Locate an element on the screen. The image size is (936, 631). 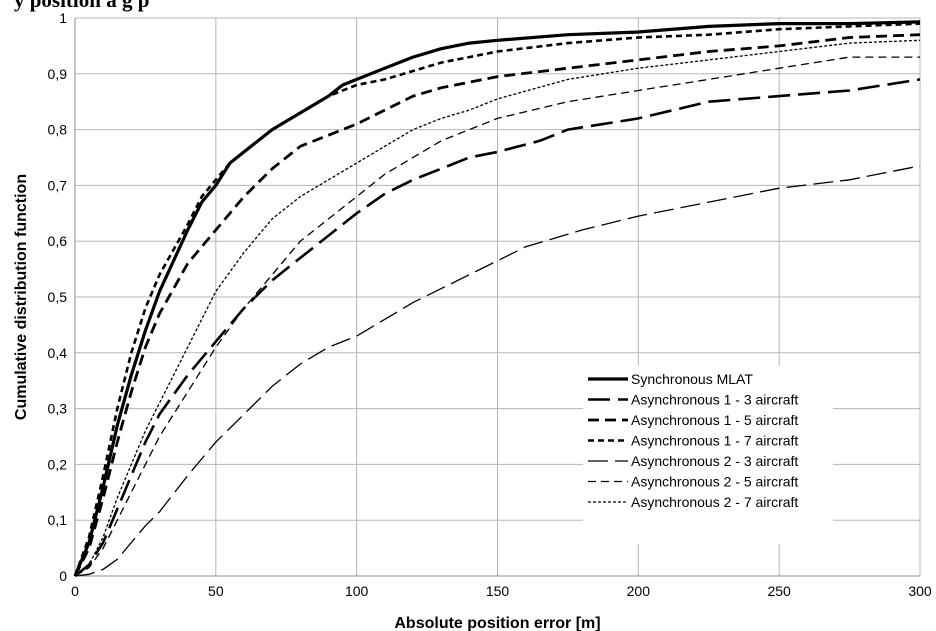
y-tick-label: 0,4 is located at coordinates (58, 353).